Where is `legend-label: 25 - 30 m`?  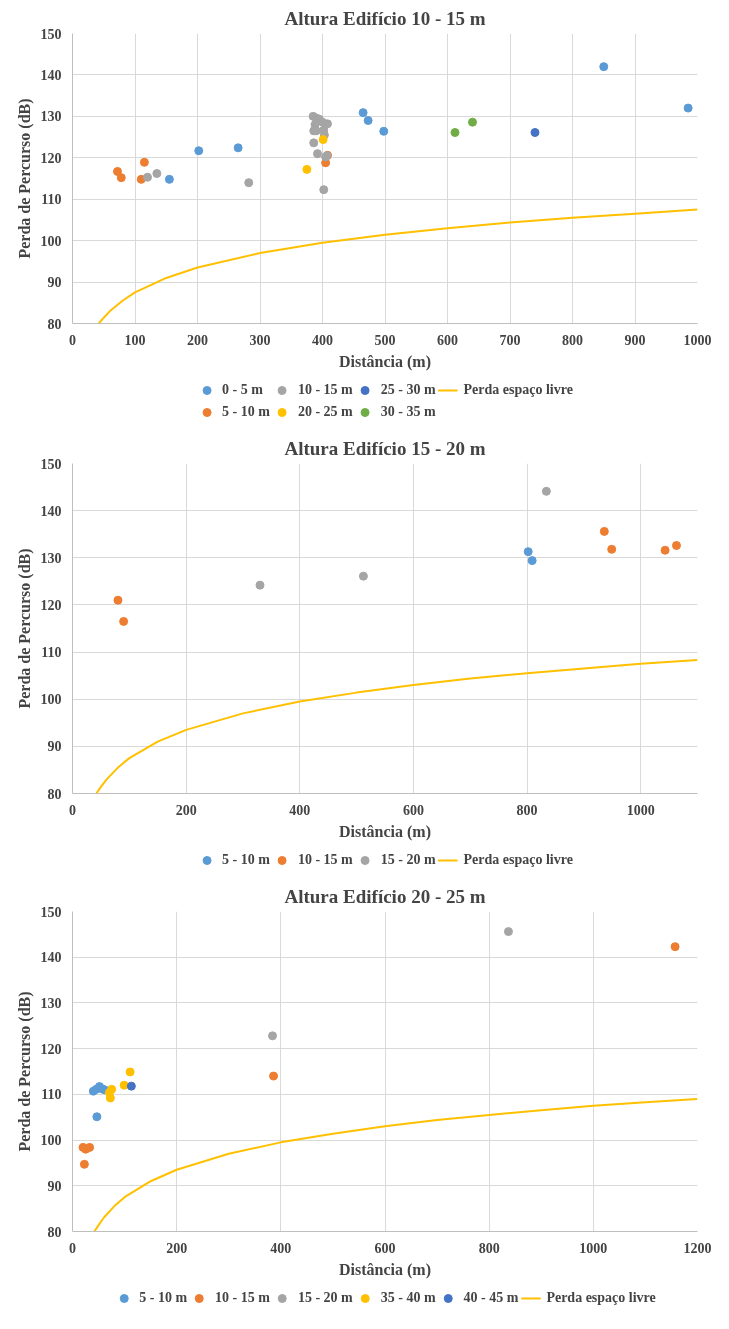
legend-label: 25 - 30 m is located at coordinates (408, 390).